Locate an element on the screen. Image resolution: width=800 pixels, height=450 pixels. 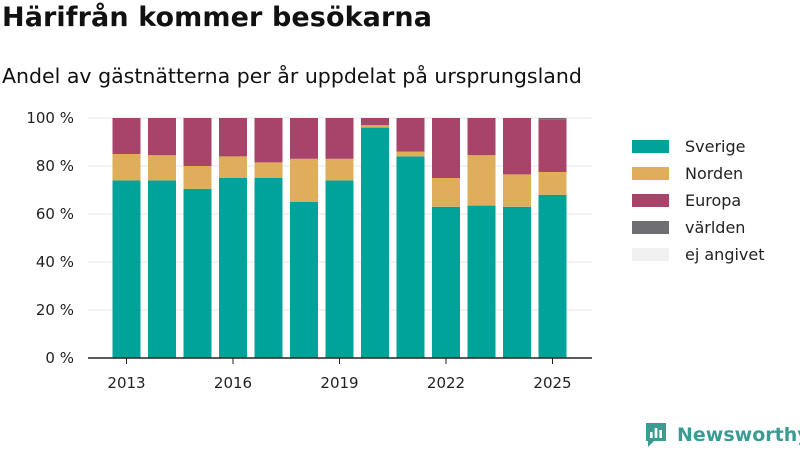
legend: Sverige Norden Europa världen ej angivet is located at coordinates (698, 200).